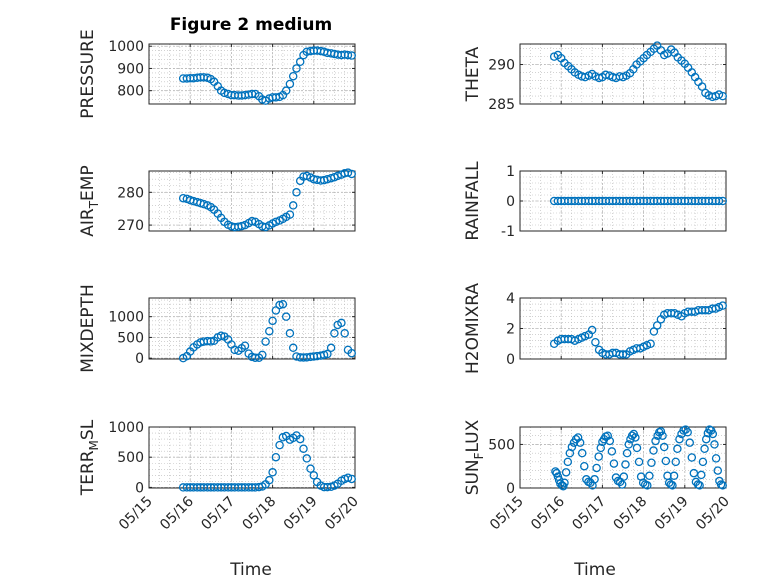 Image resolution: width=778 pixels, height=583 pixels. Describe the element at coordinates (88, 73) in the screenshot. I see `y-axis-label: PRESSURE` at that location.